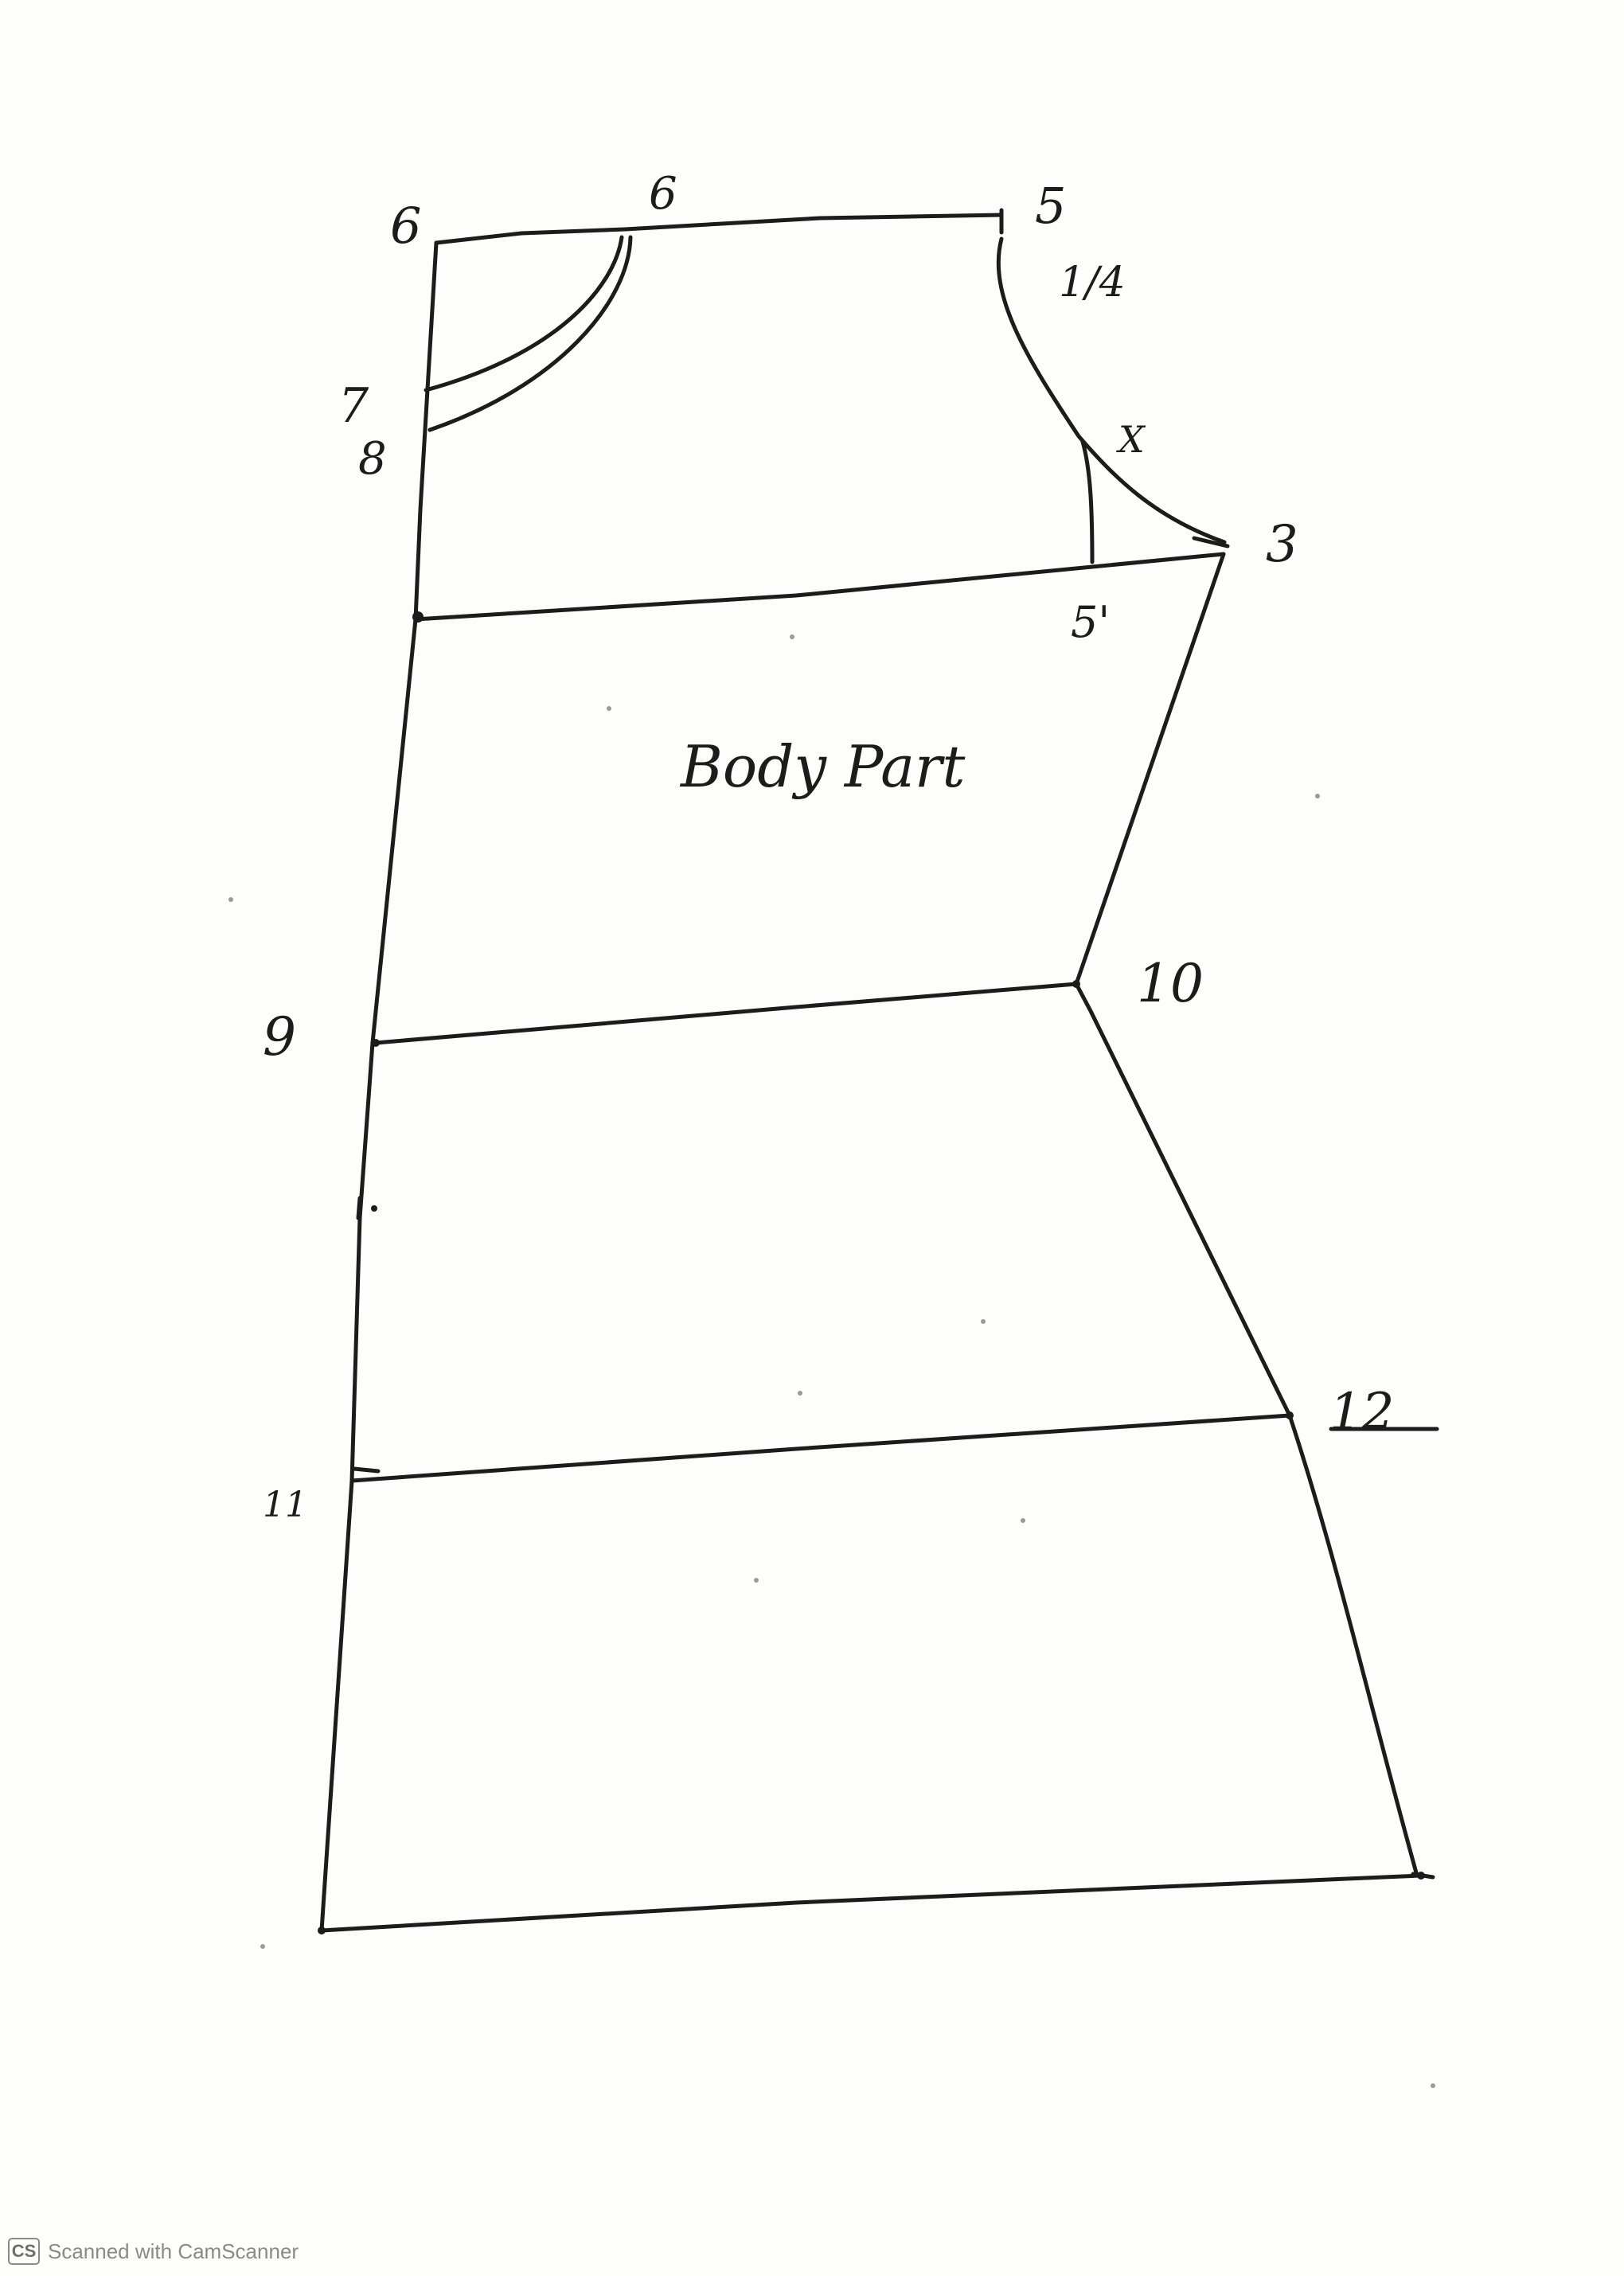 Image resolution: width=1624 pixels, height=2276 pixels. I want to click on scanner-watermark: CS Scanned with CamScanner, so click(153, 2251).